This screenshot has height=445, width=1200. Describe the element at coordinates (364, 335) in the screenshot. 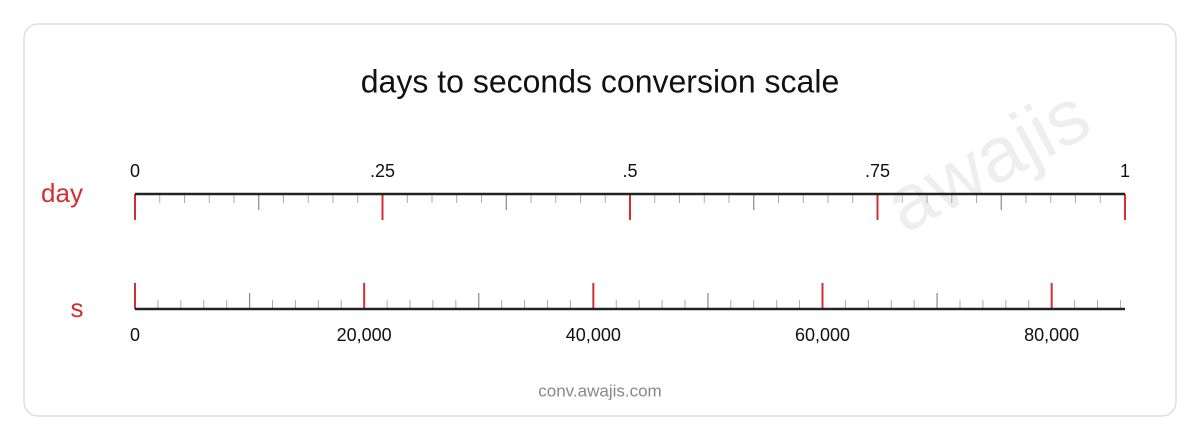

I see `tick-label: 20,000` at that location.